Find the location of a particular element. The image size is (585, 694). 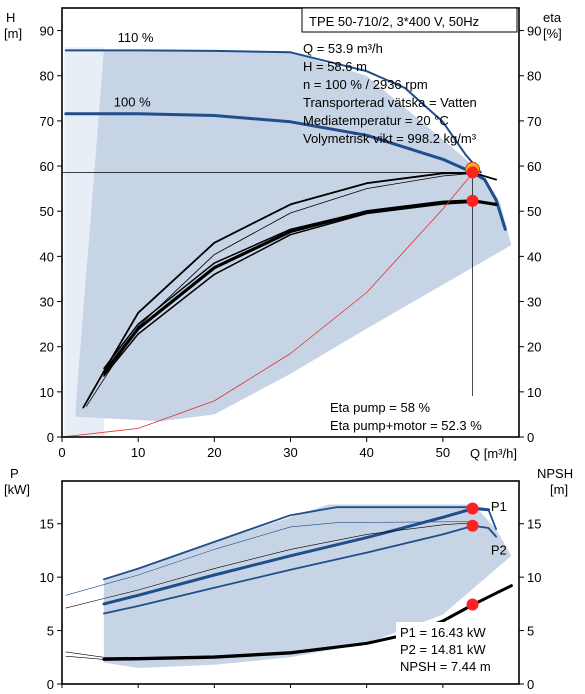

y-tick-label-left: 30 is located at coordinates (47, 302).